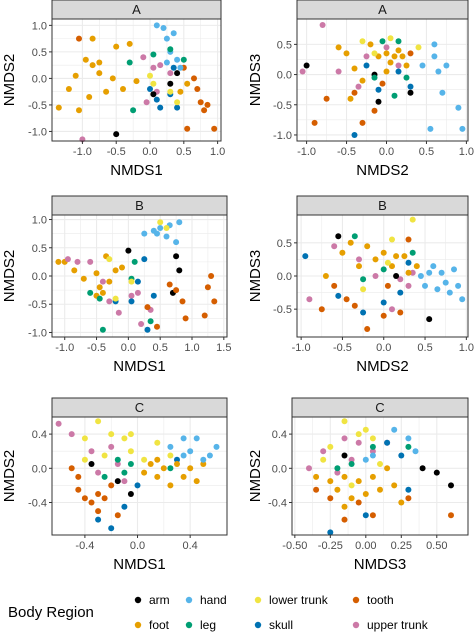 This screenshot has width=474, height=632. What do you see at coordinates (139, 205) in the screenshot?
I see `facet-strip` at bounding box center [139, 205].